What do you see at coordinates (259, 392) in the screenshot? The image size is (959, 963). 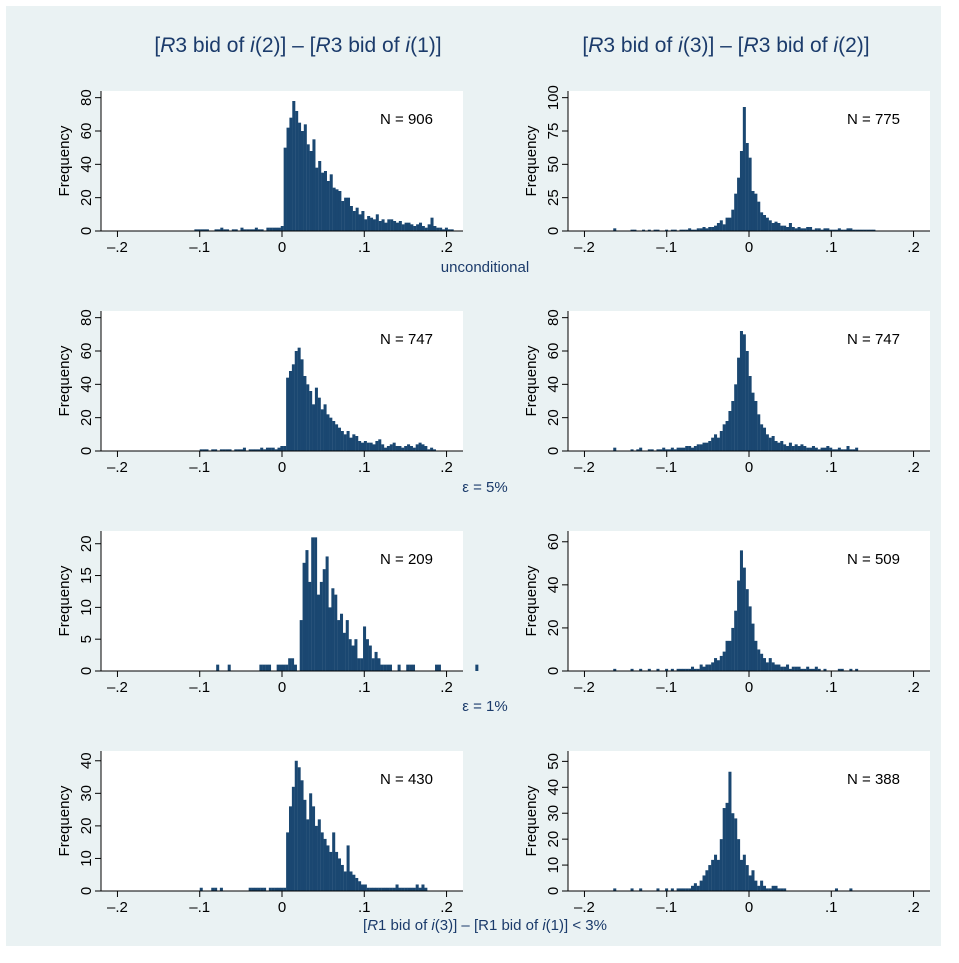 I see `histogram-panel: –.2 –.1 0 .1 .2 0 20 40 60 80 Frequency N = 747` at bounding box center [259, 392].